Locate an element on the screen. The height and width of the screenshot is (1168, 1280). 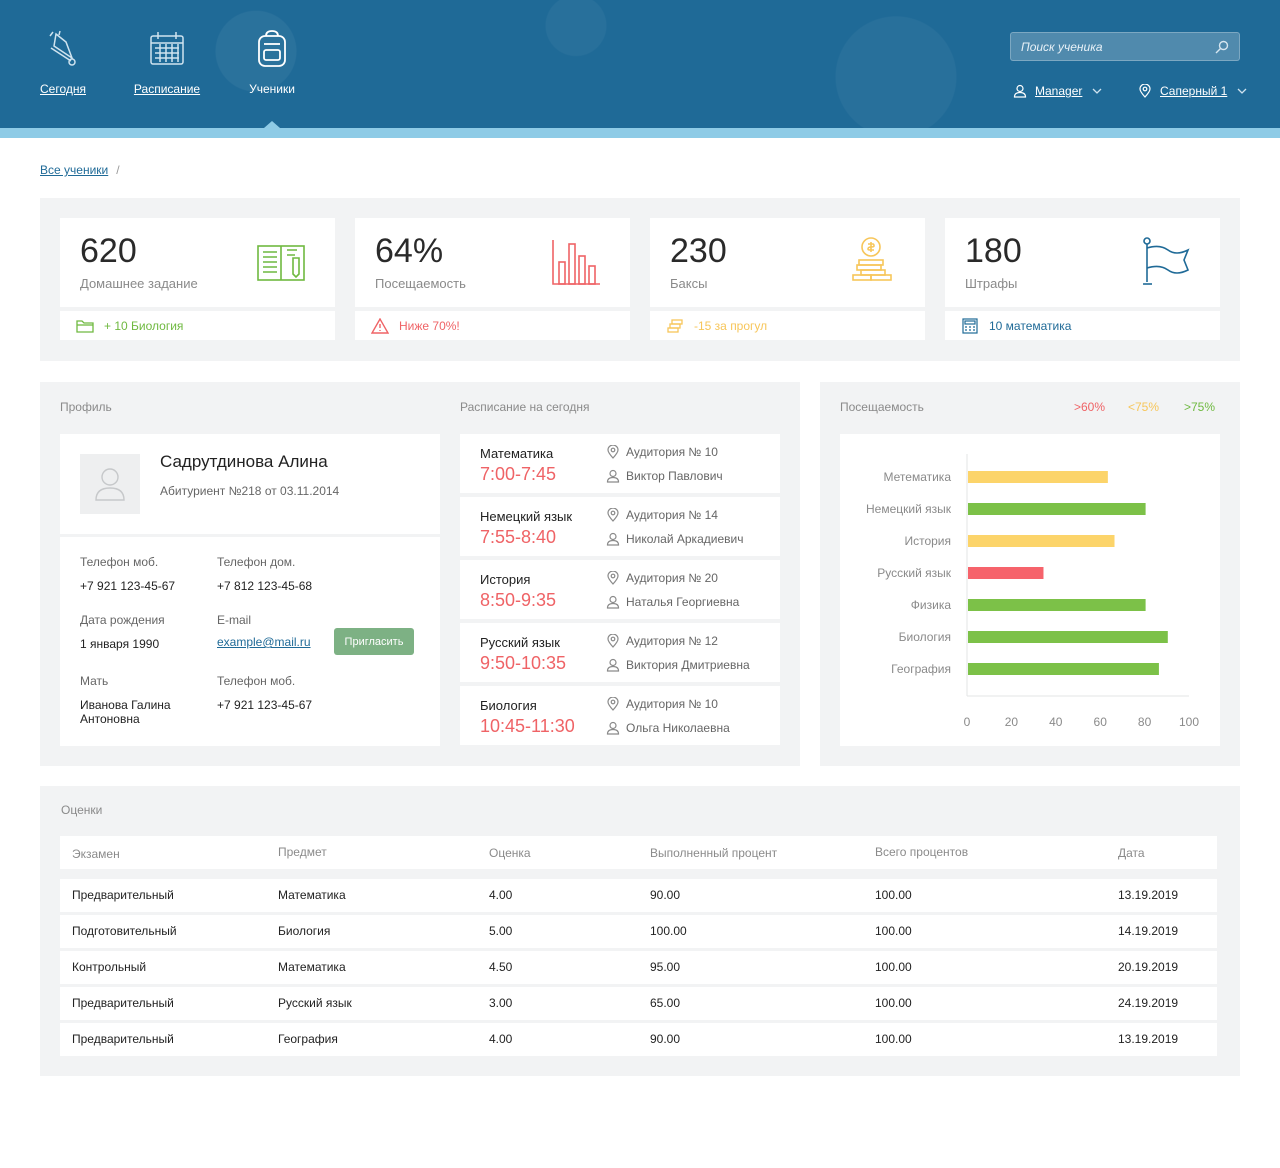
x-tick-label: 80 is located at coordinates (1145, 722).